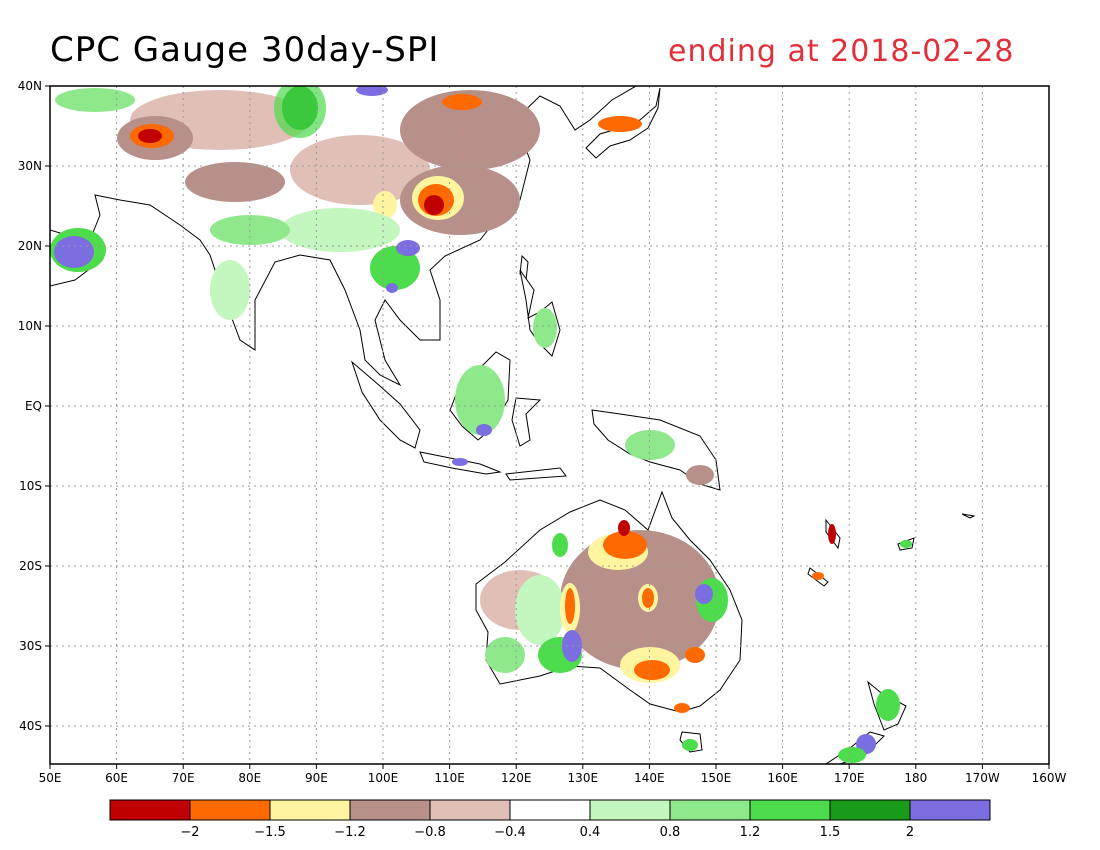  Describe the element at coordinates (649, 778) in the screenshot. I see `x-tick-label: 140E` at that location.